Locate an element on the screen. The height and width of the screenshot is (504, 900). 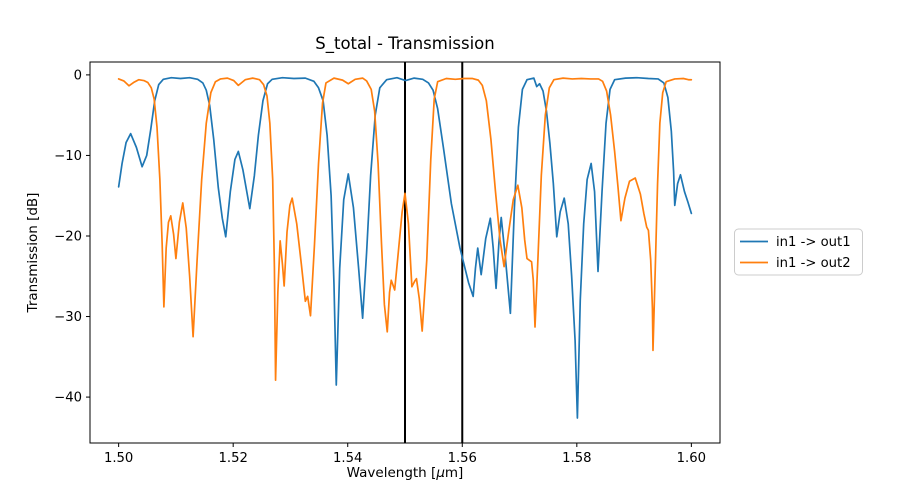
chart-title: S_total - Transmission is located at coordinates (405, 44).